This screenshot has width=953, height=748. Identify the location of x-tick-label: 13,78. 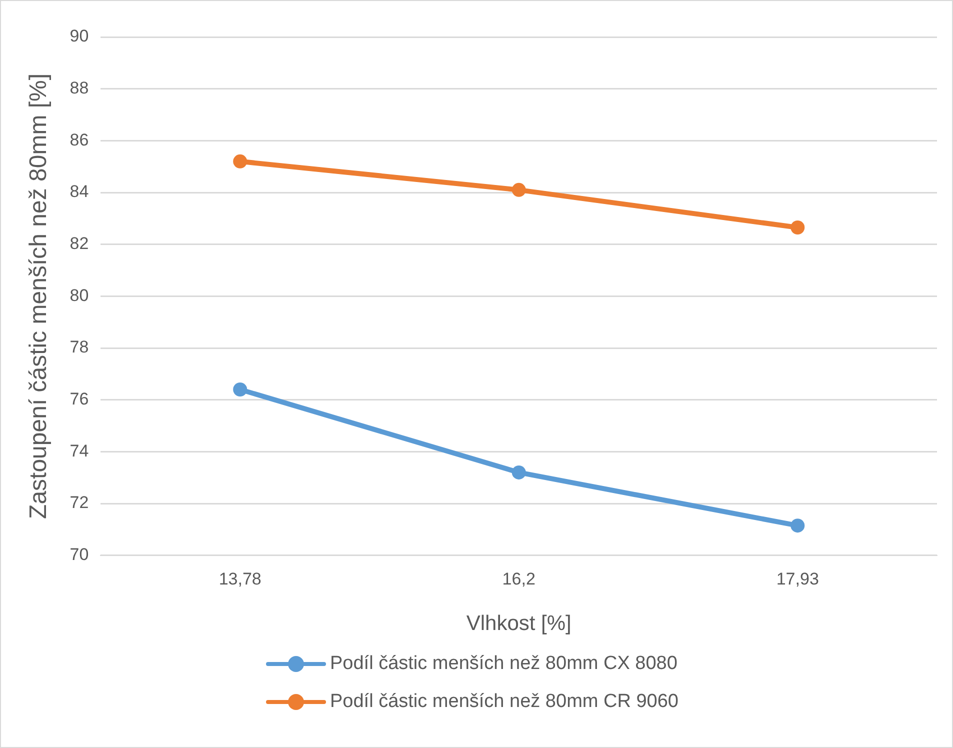
(240, 578).